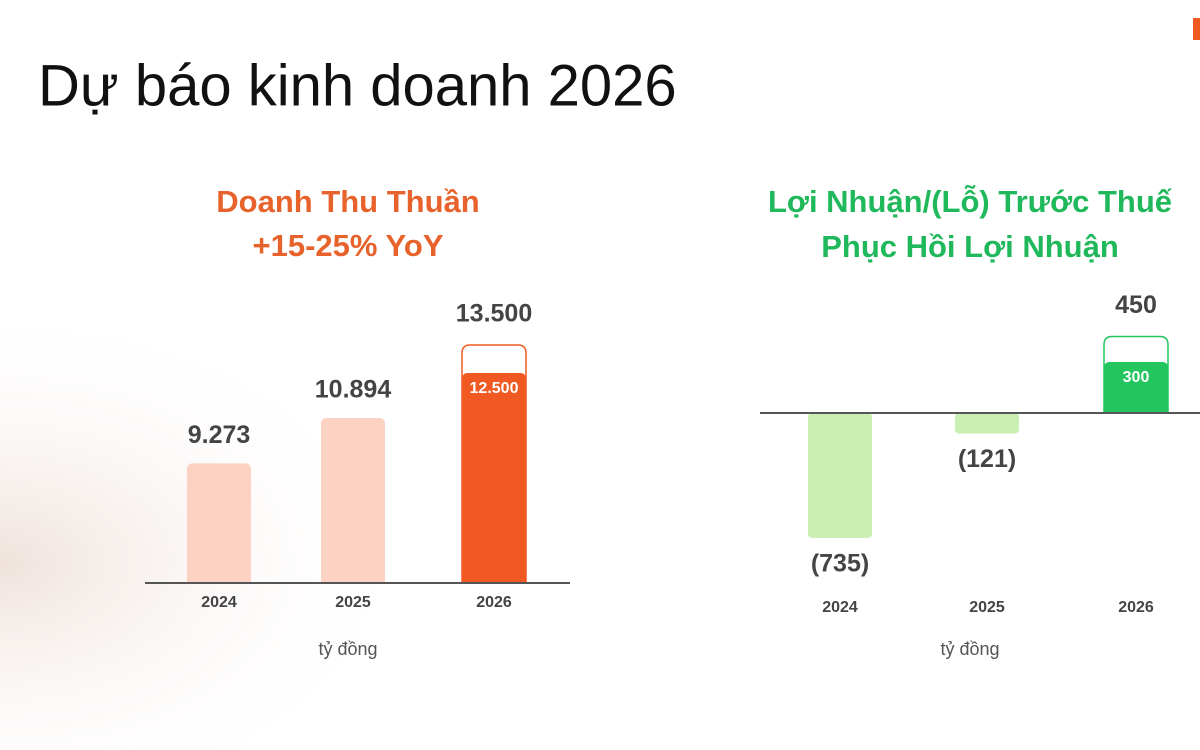  Describe the element at coordinates (347, 201) in the screenshot. I see `chart-title: Doanh Thu Thuần` at that location.